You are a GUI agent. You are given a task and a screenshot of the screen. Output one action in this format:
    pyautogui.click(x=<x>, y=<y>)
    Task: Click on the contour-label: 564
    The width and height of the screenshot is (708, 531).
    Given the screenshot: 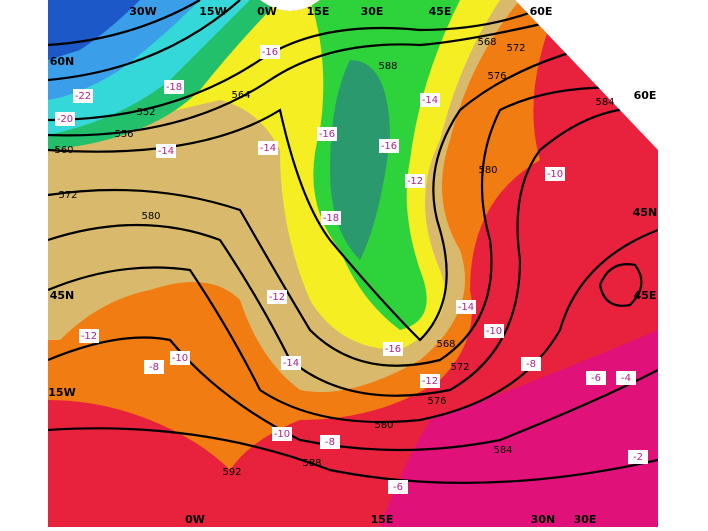 What is the action you would take?
    pyautogui.click(x=240, y=95)
    